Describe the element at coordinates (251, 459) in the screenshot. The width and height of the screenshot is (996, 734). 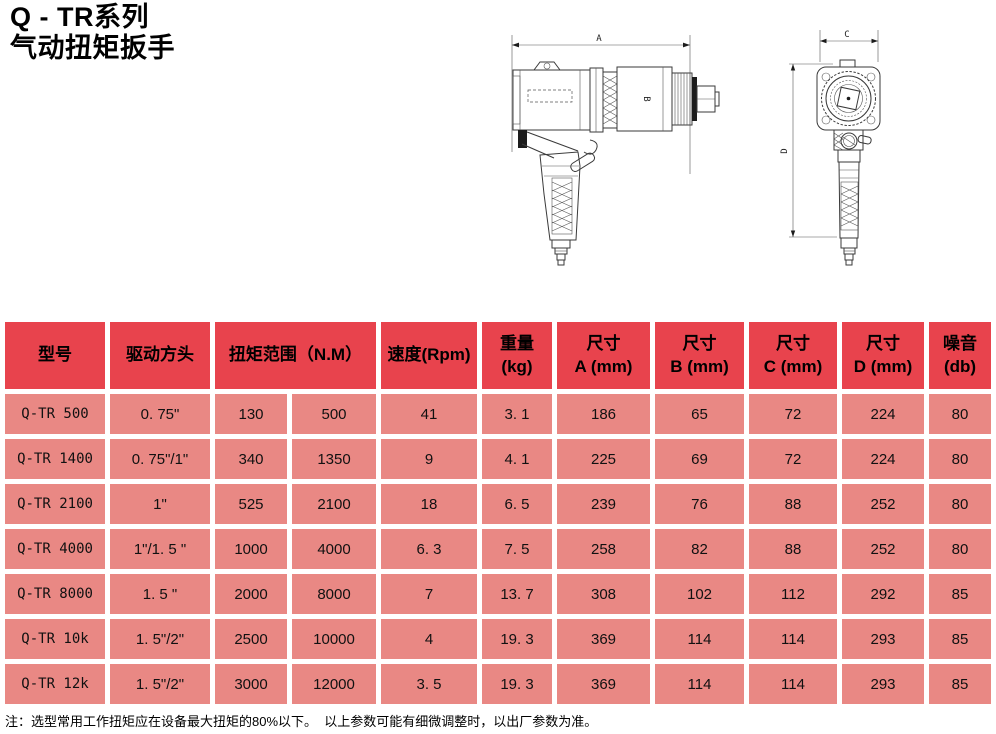
I see `cell-torque-min: 340` at that location.